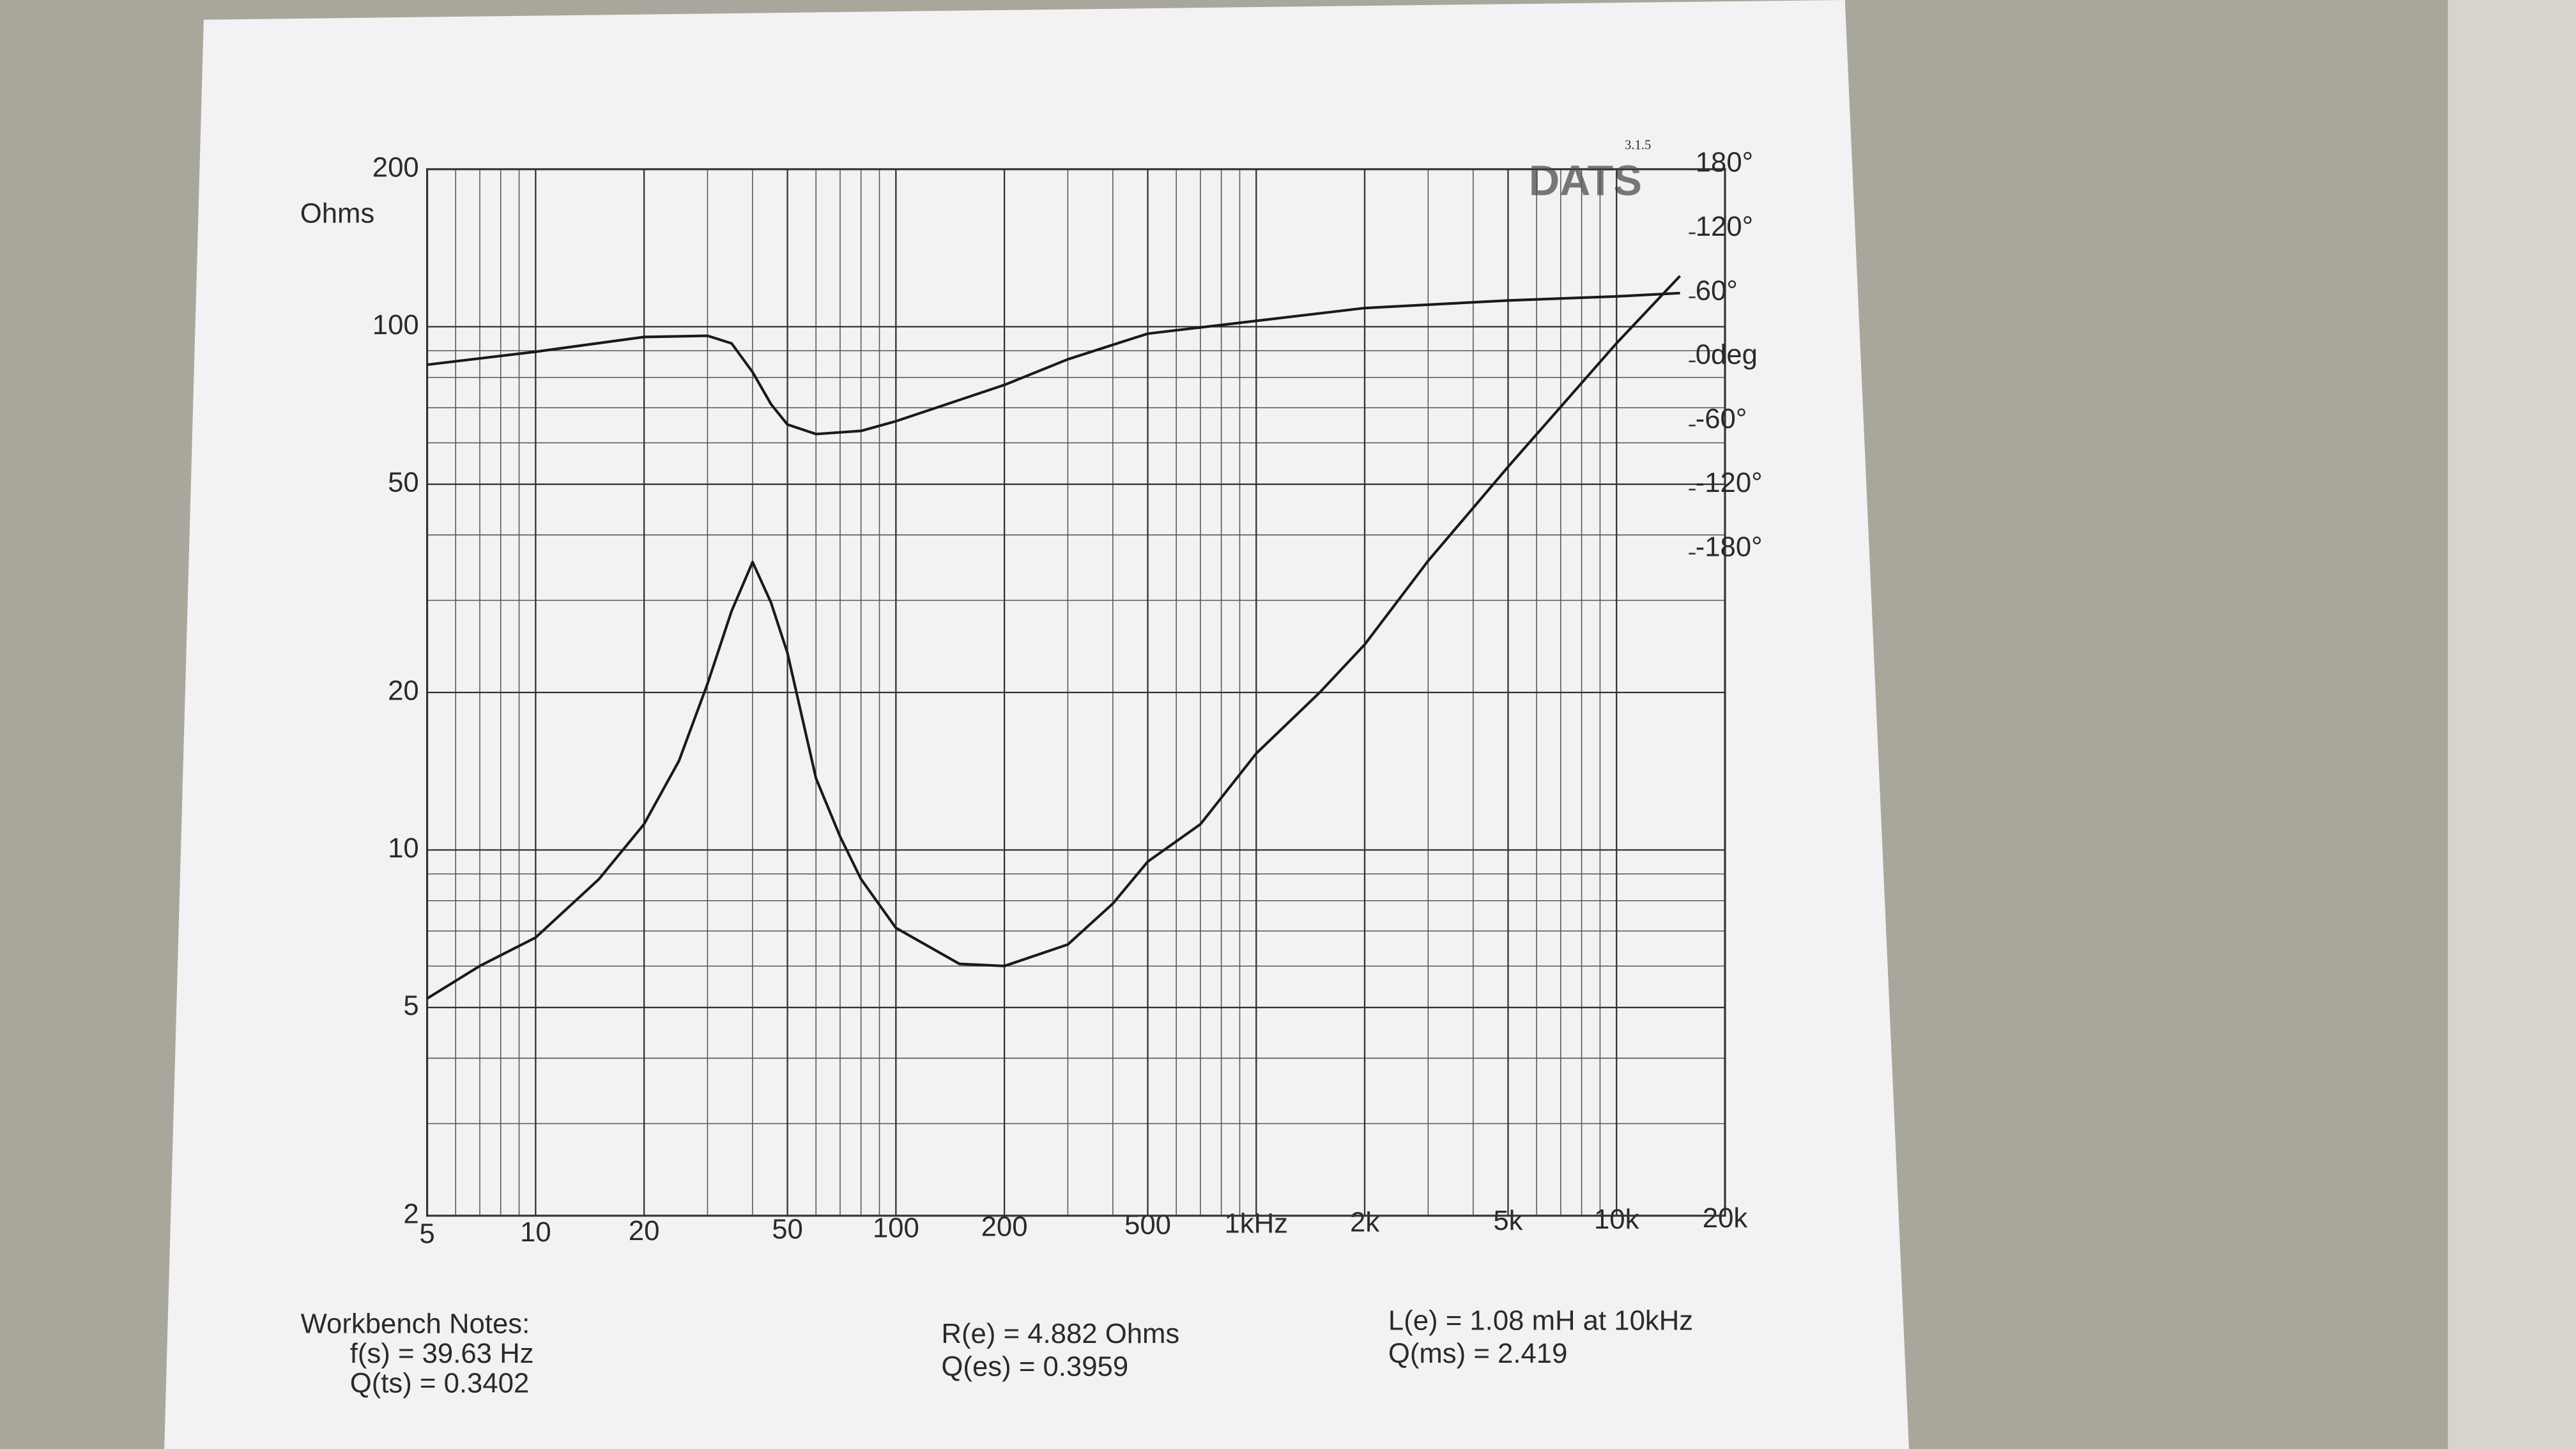 Image resolution: width=2576 pixels, height=1449 pixels. Describe the element at coordinates (442, 1353) in the screenshot. I see `note: f(s) = 39.63 Hz` at that location.